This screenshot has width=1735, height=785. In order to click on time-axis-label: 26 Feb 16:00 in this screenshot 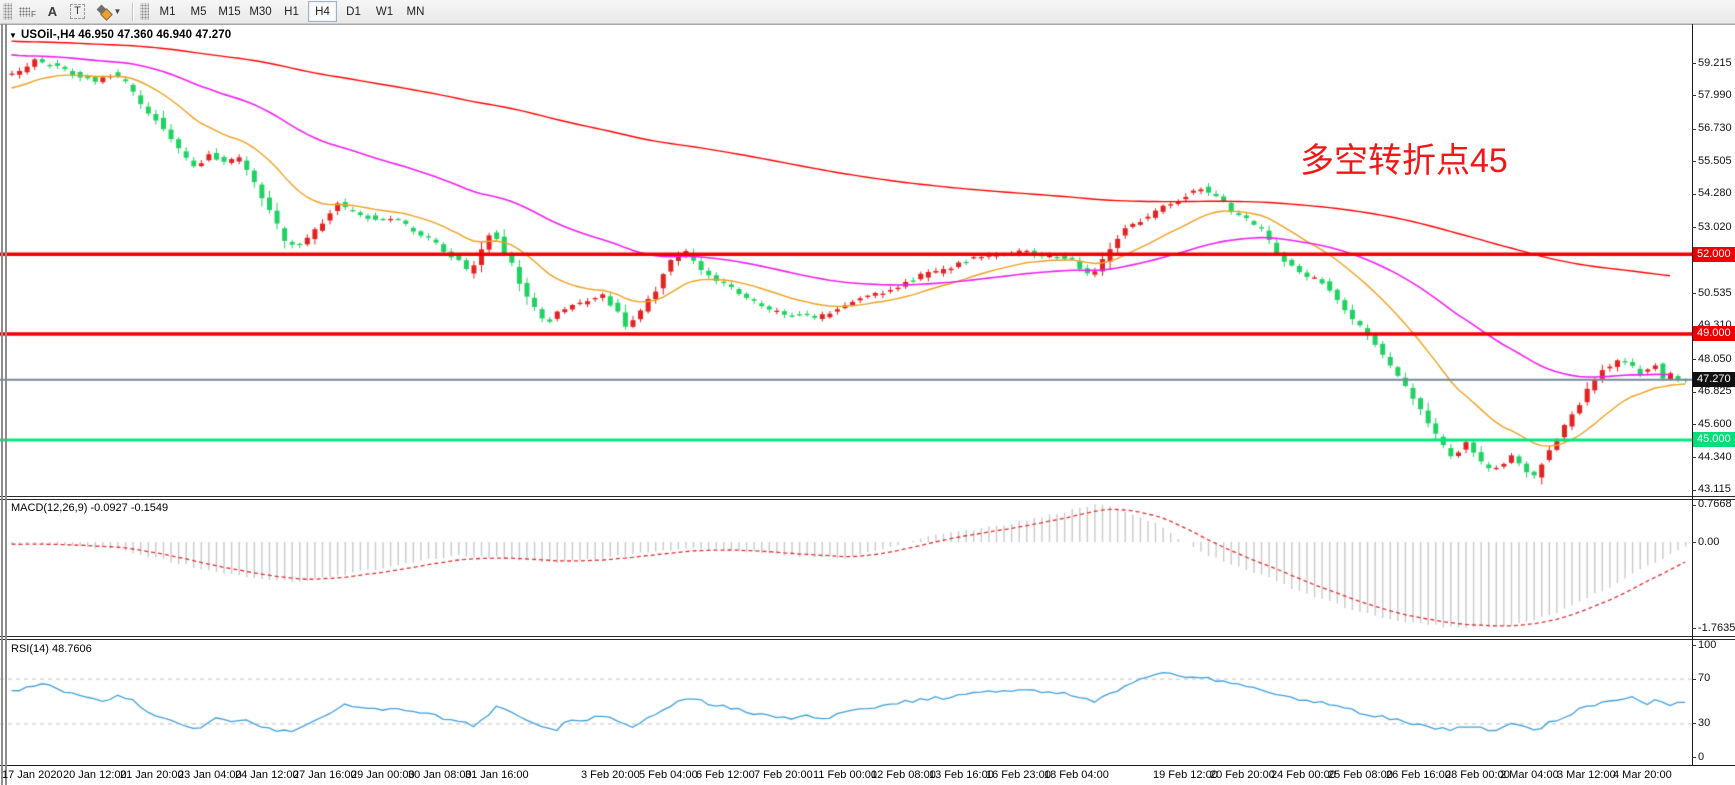, I will do `click(1418, 775)`.